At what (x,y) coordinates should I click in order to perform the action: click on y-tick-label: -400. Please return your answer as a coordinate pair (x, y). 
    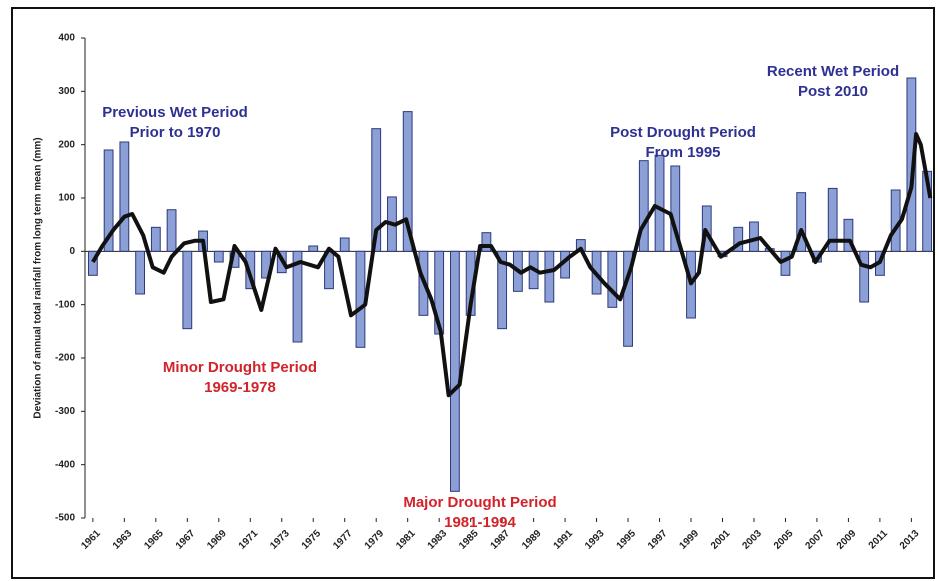
    Looking at the image, I should click on (65, 464).